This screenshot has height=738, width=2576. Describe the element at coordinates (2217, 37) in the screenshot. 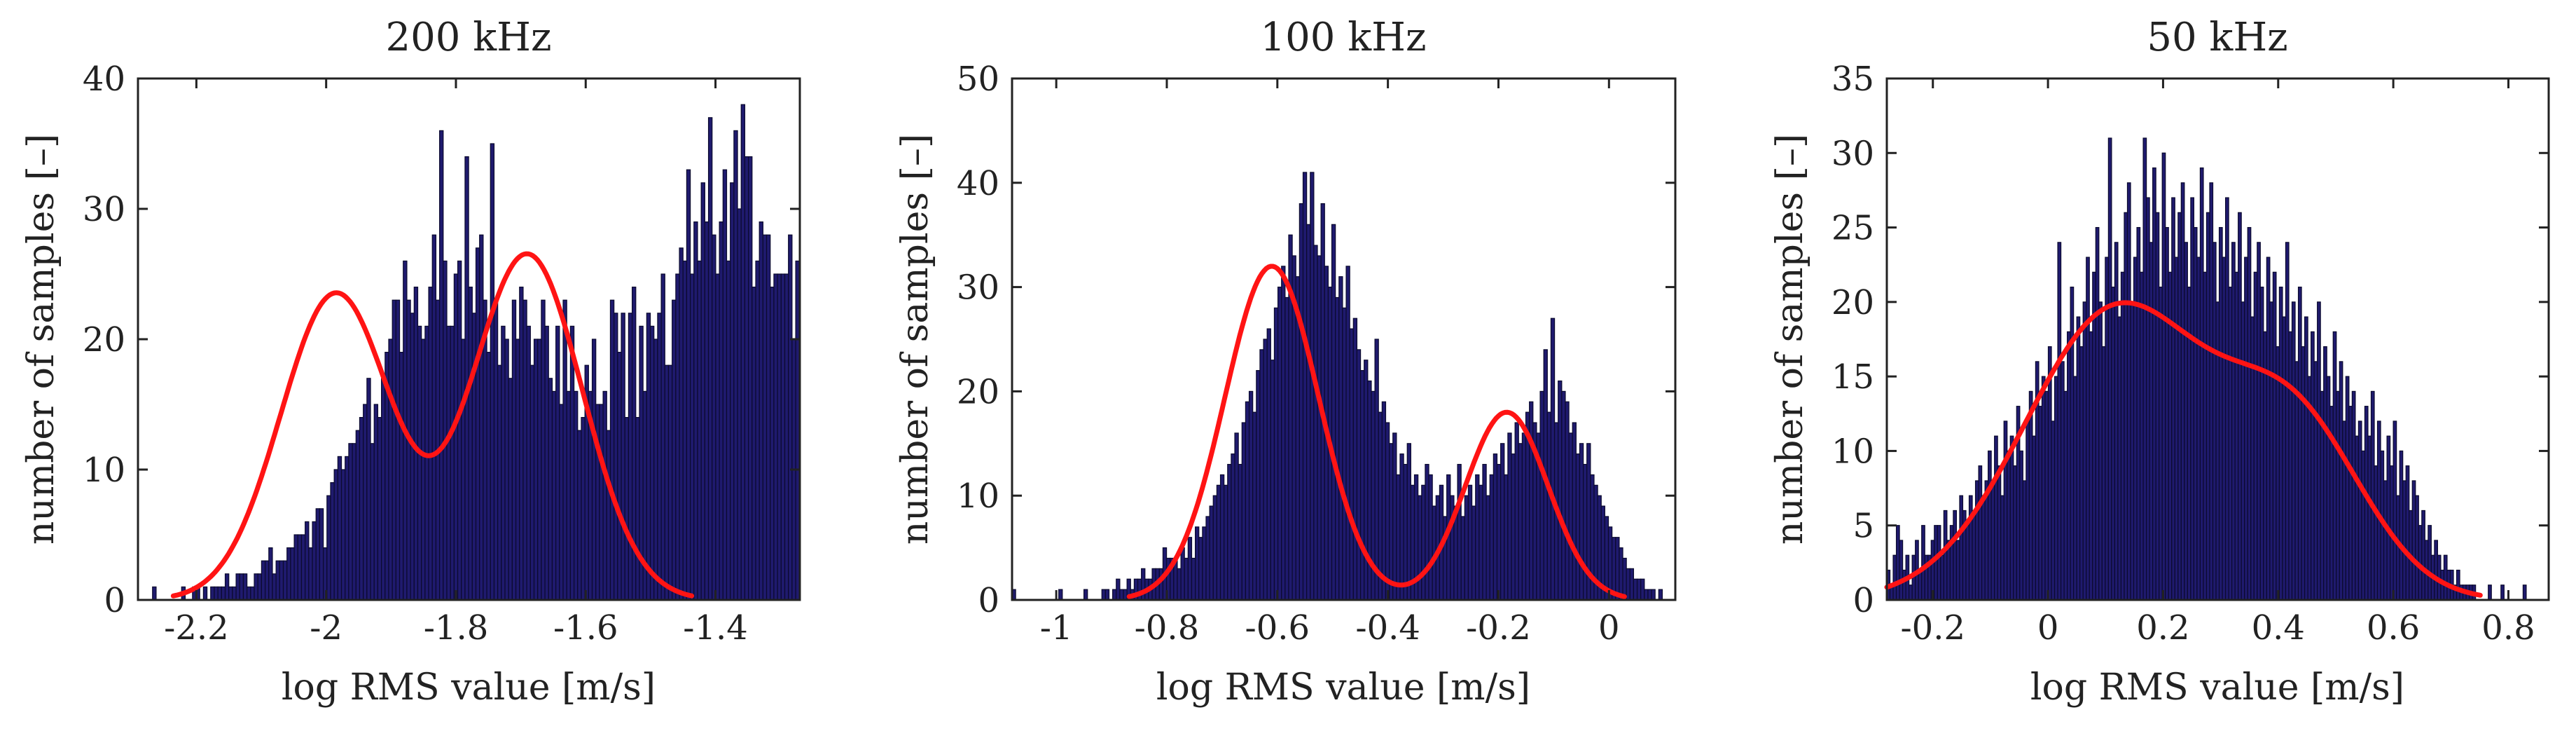

I see `chart-title: 50 kHz` at that location.